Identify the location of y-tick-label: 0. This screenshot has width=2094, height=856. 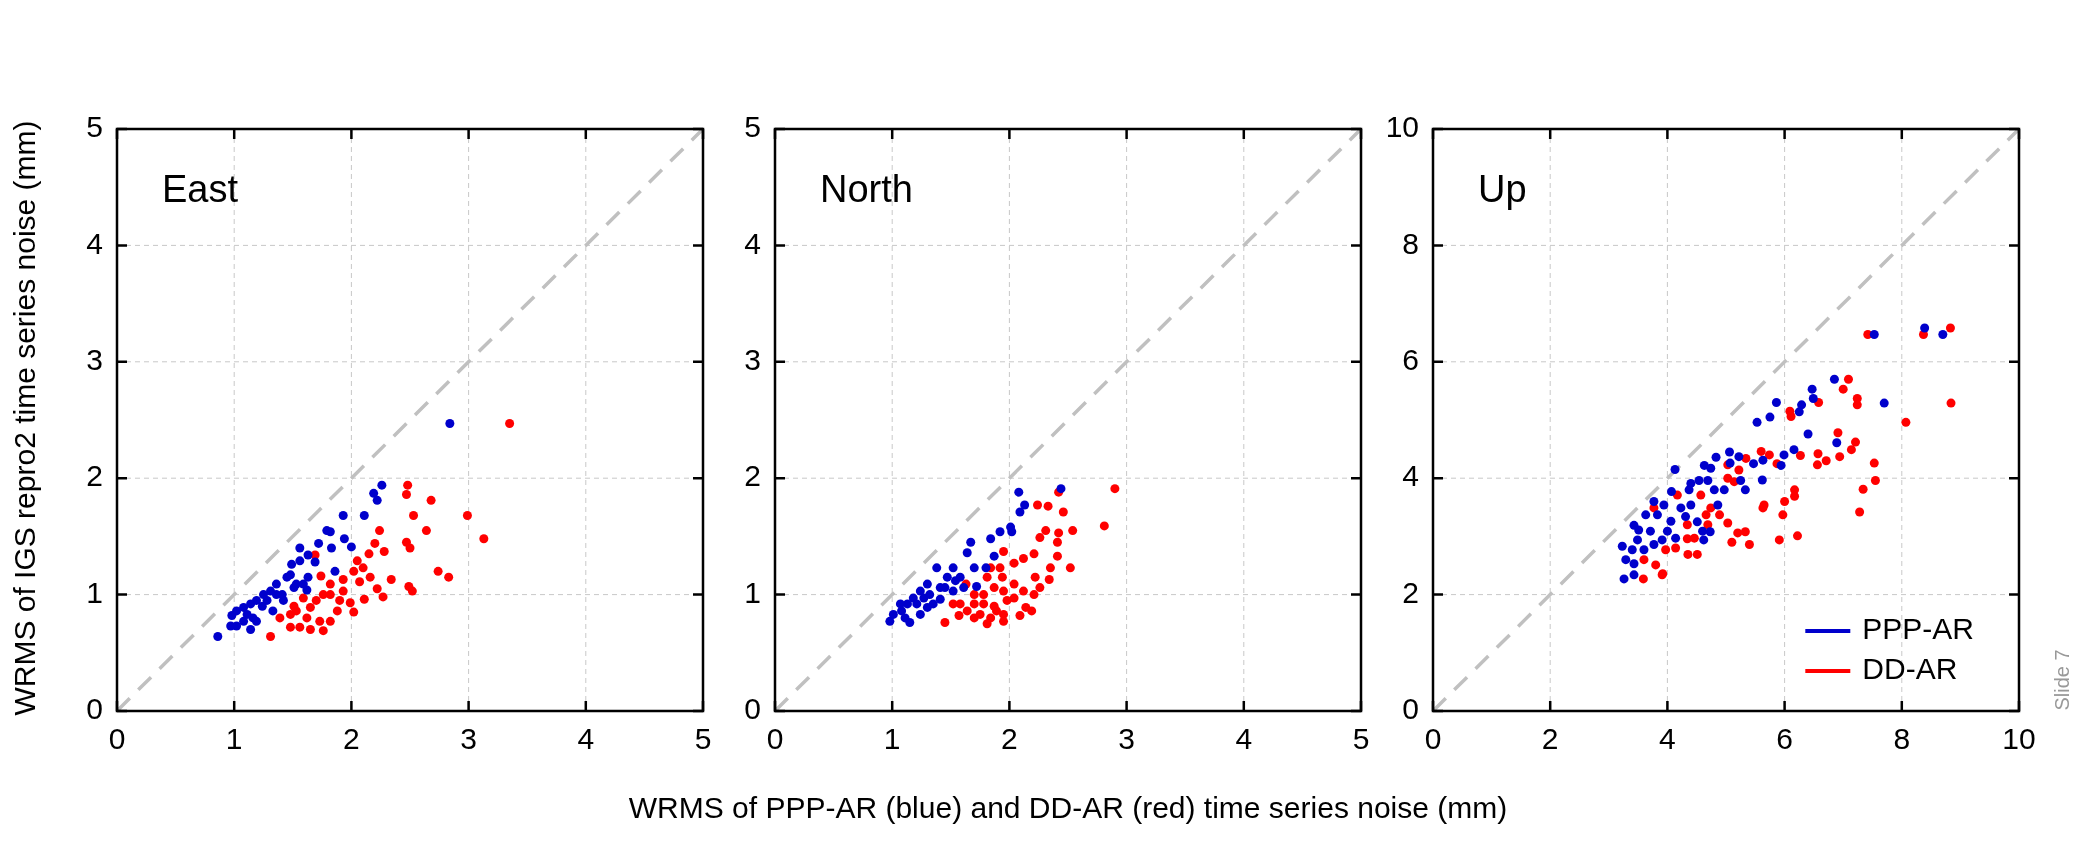
(752, 709).